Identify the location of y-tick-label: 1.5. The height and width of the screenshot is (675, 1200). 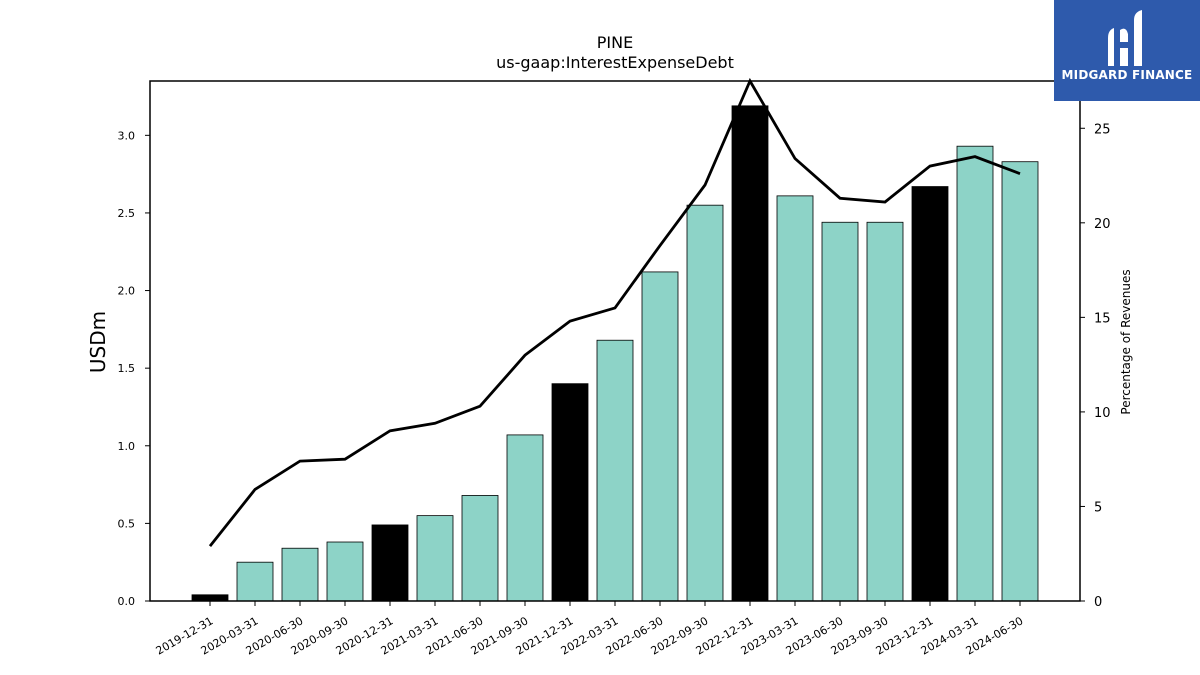
(127, 368).